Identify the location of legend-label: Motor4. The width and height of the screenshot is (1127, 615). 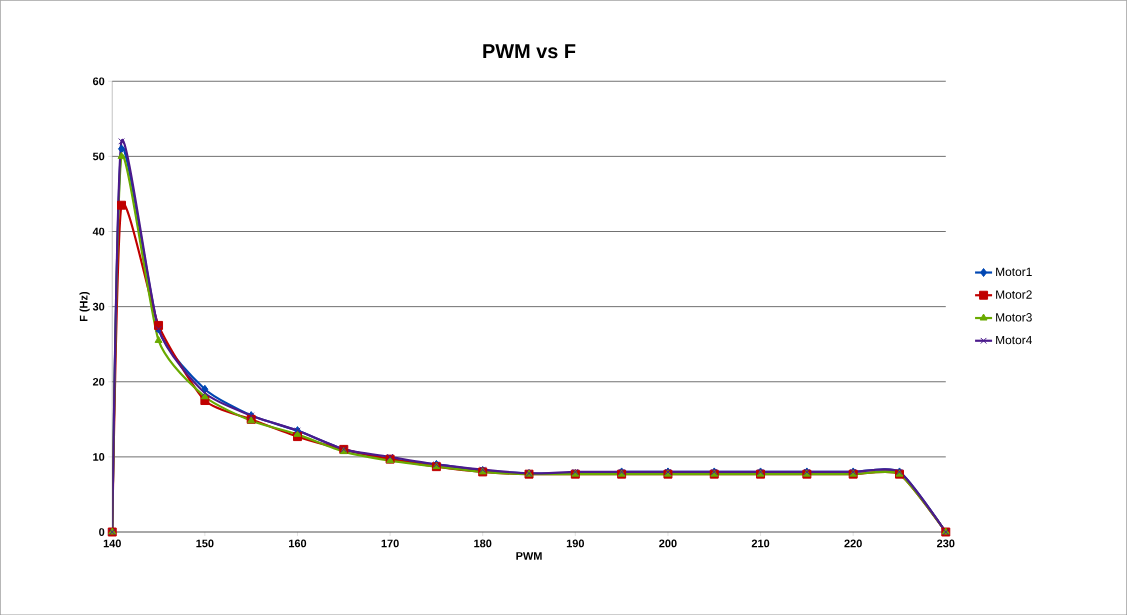
(1014, 340).